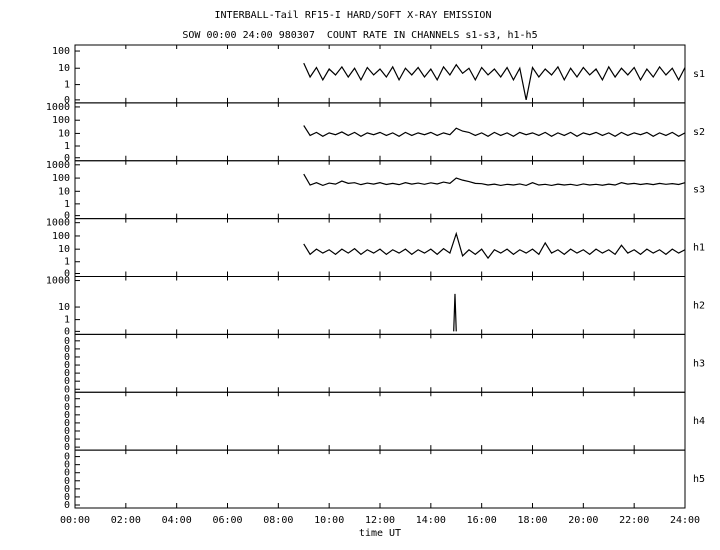 The height and width of the screenshot is (550, 720). Describe the element at coordinates (380, 520) in the screenshot. I see `x-tick-label: 12:00` at that location.